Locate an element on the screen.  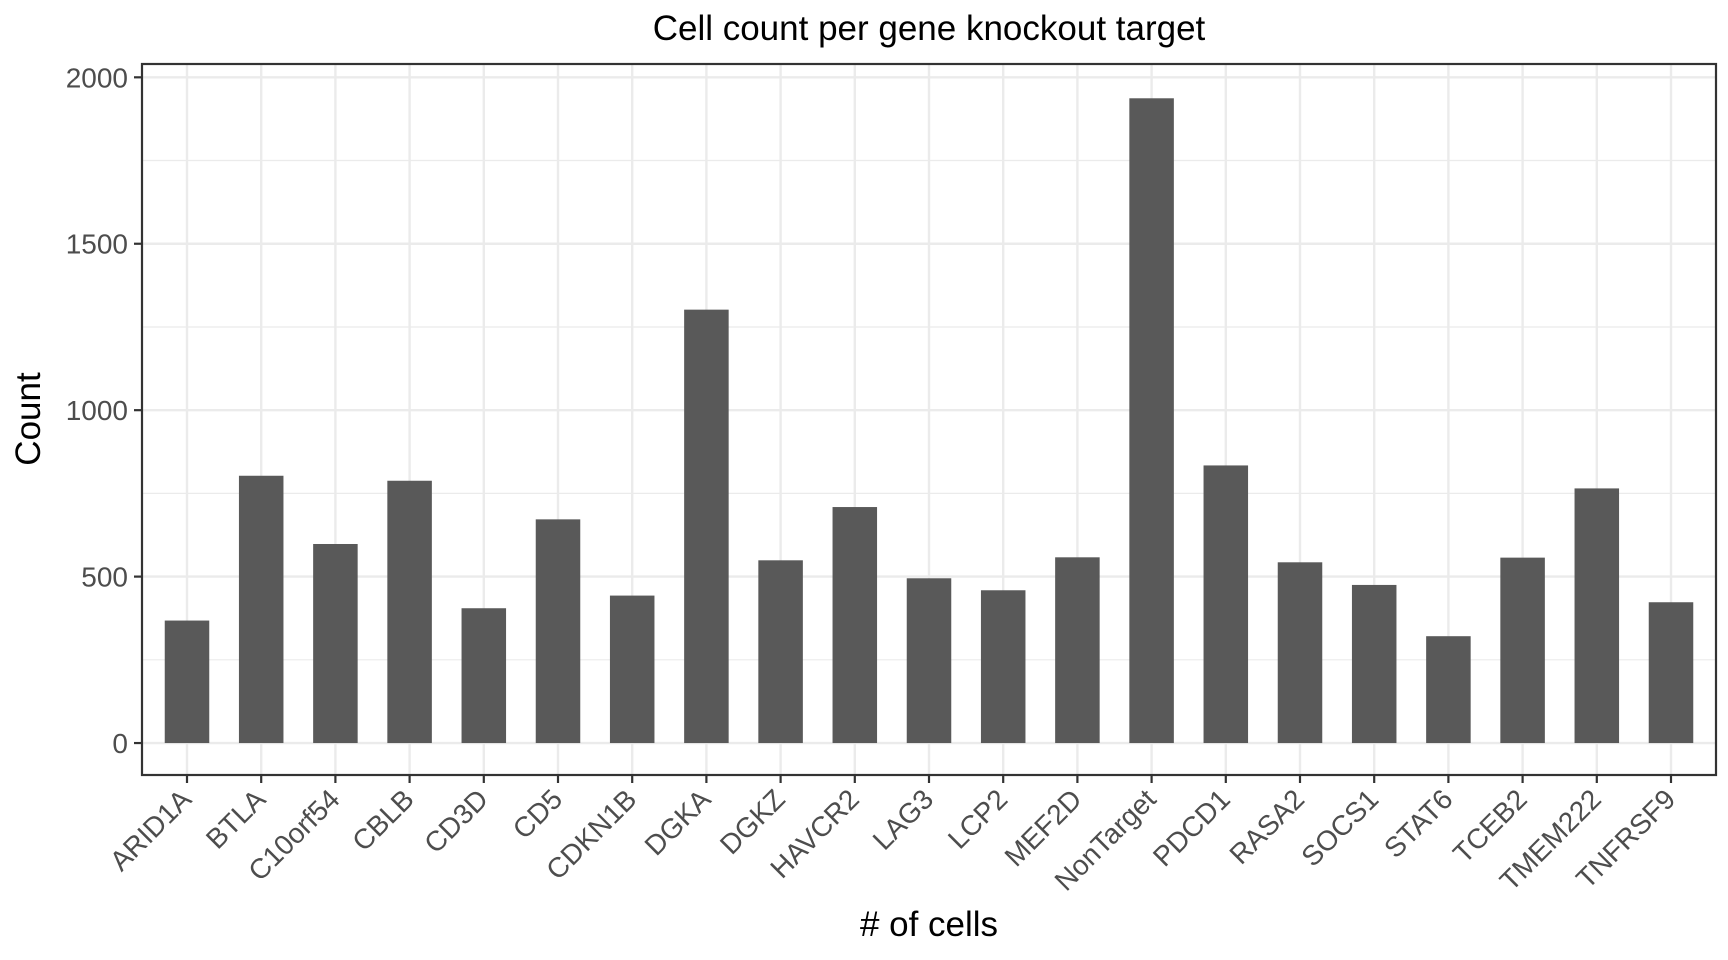
bar-btla is located at coordinates (261, 609).